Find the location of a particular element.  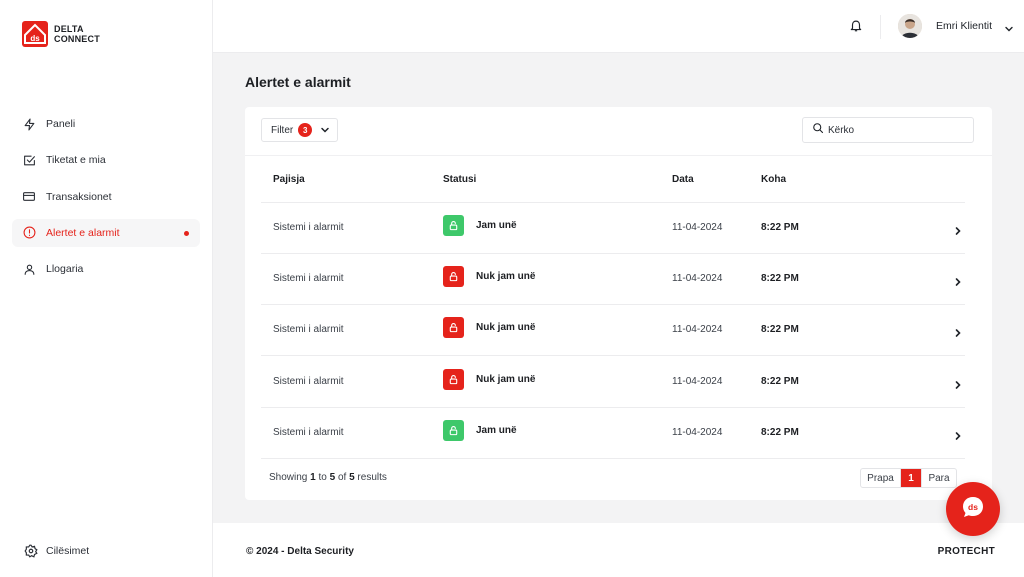

checkbox-icon is located at coordinates (29, 160).